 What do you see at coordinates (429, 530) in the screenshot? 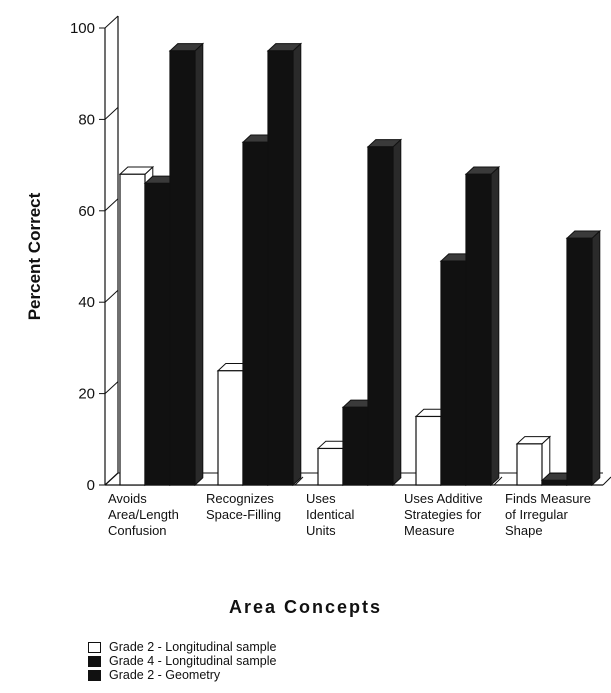
I see `category-label: Measure` at bounding box center [429, 530].